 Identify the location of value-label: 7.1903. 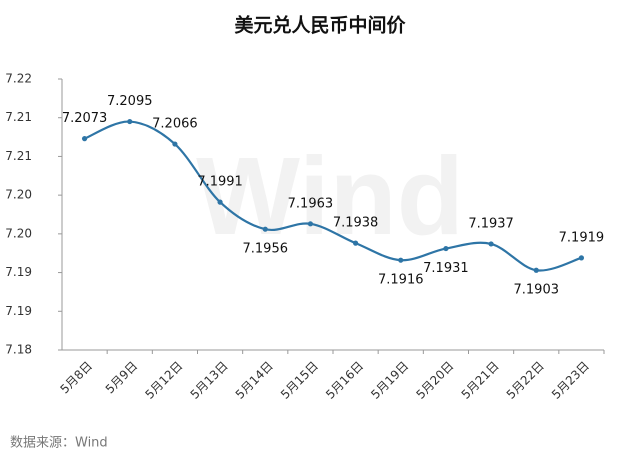
(537, 290).